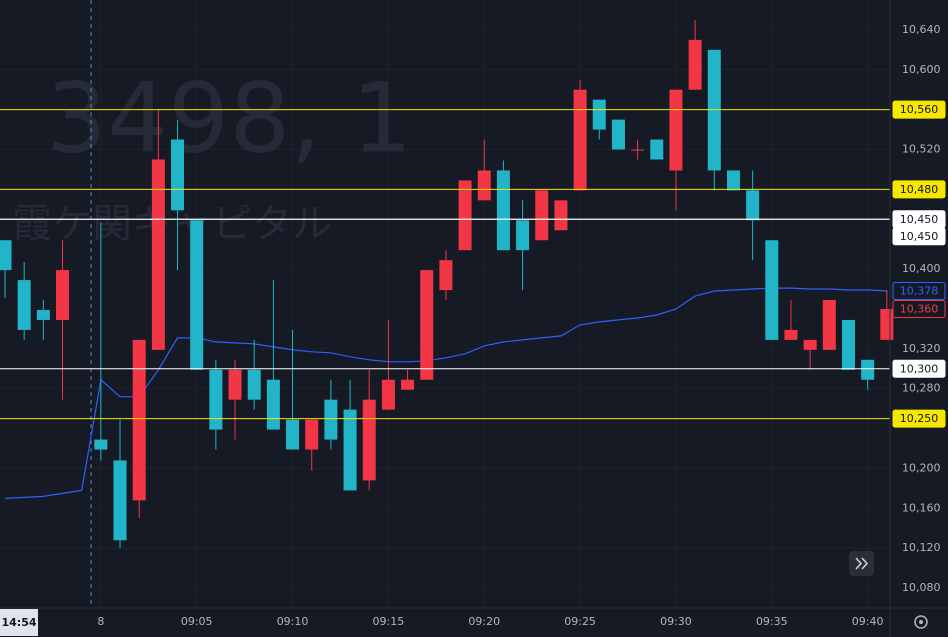 This screenshot has height=637, width=948. What do you see at coordinates (229, 118) in the screenshot?
I see `watermark-symbol: 3498, 1` at bounding box center [229, 118].